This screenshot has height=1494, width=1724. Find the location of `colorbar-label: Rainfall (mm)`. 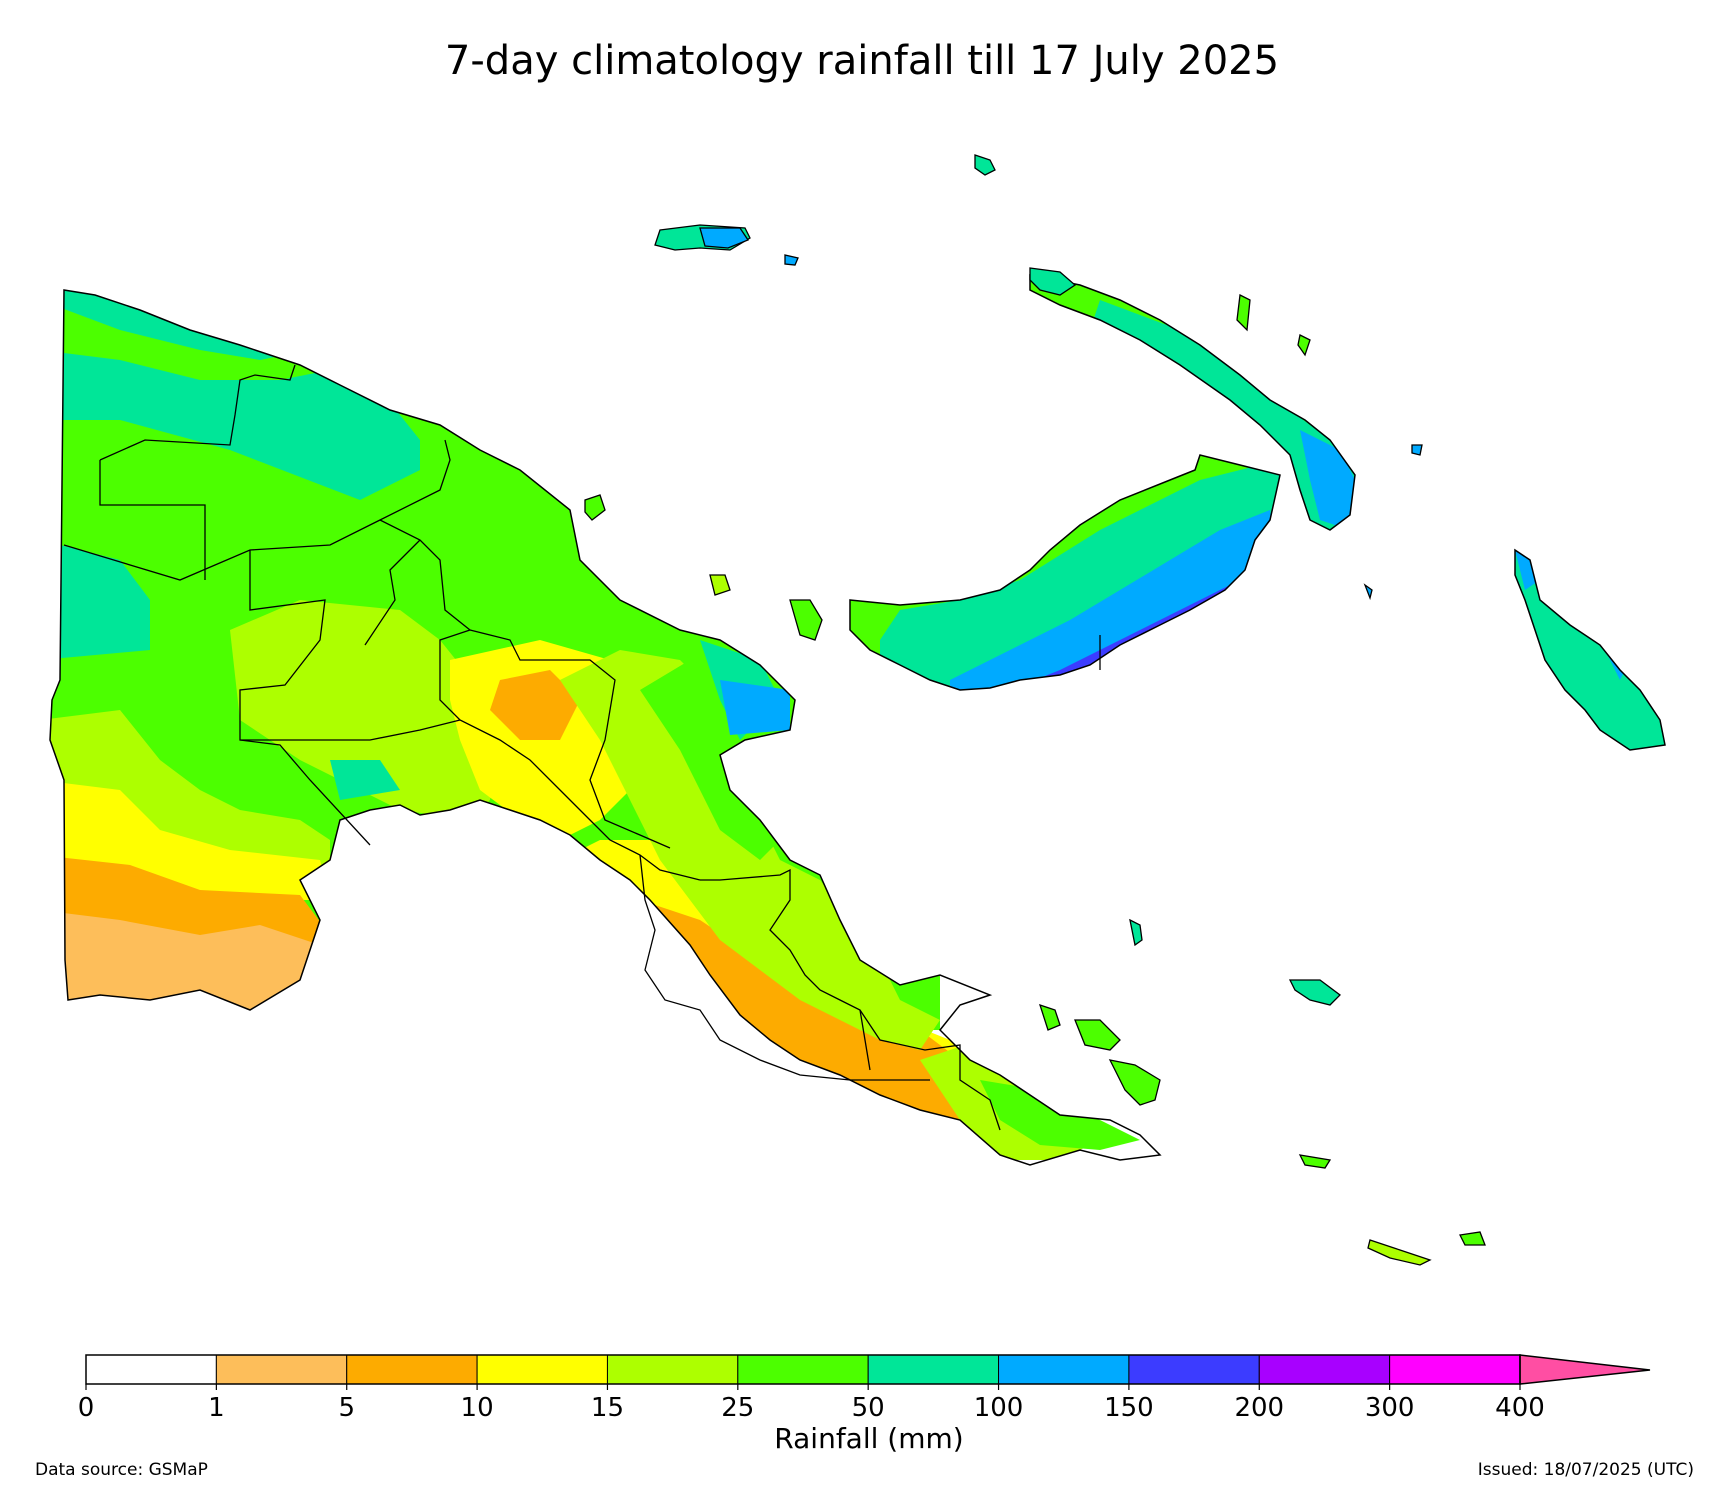

colorbar-label: Rainfall (mm) is located at coordinates (868, 1438).